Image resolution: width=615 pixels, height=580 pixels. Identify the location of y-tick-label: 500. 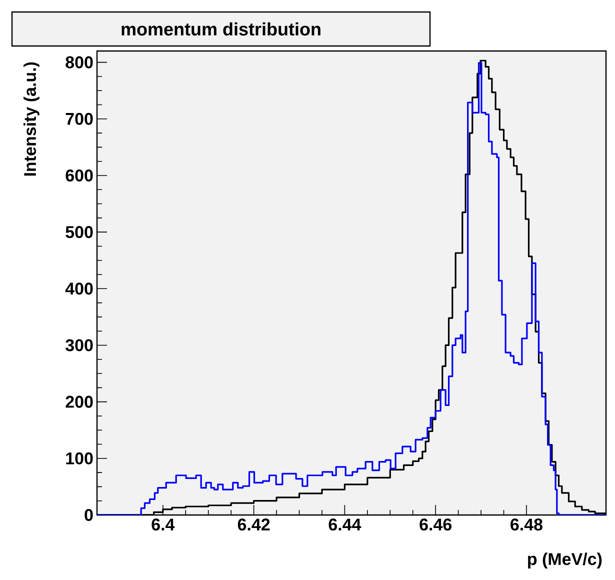
(79, 232).